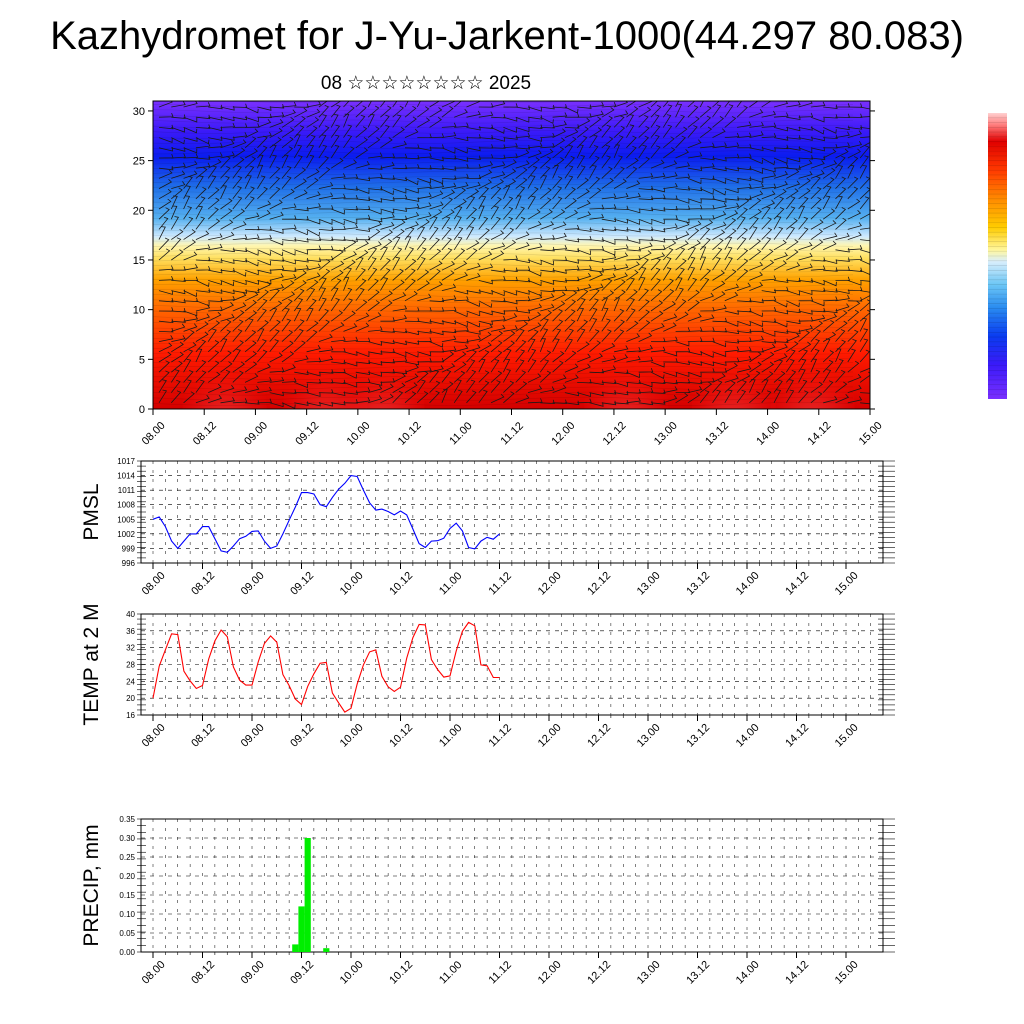 The width and height of the screenshot is (1024, 1024). I want to click on y-tick-label: 20, so click(139, 211).